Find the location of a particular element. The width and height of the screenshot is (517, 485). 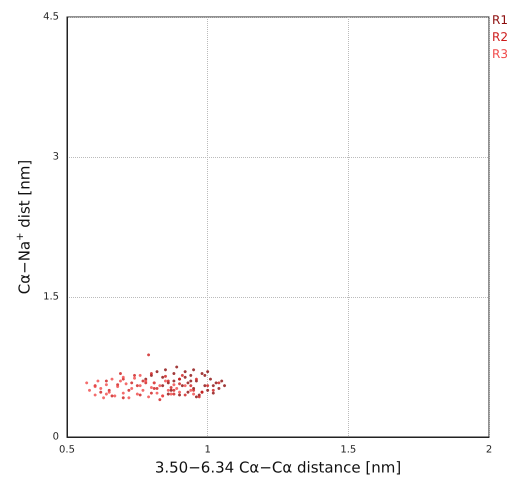

y-tick-label: 1.5 is located at coordinates (51, 297).